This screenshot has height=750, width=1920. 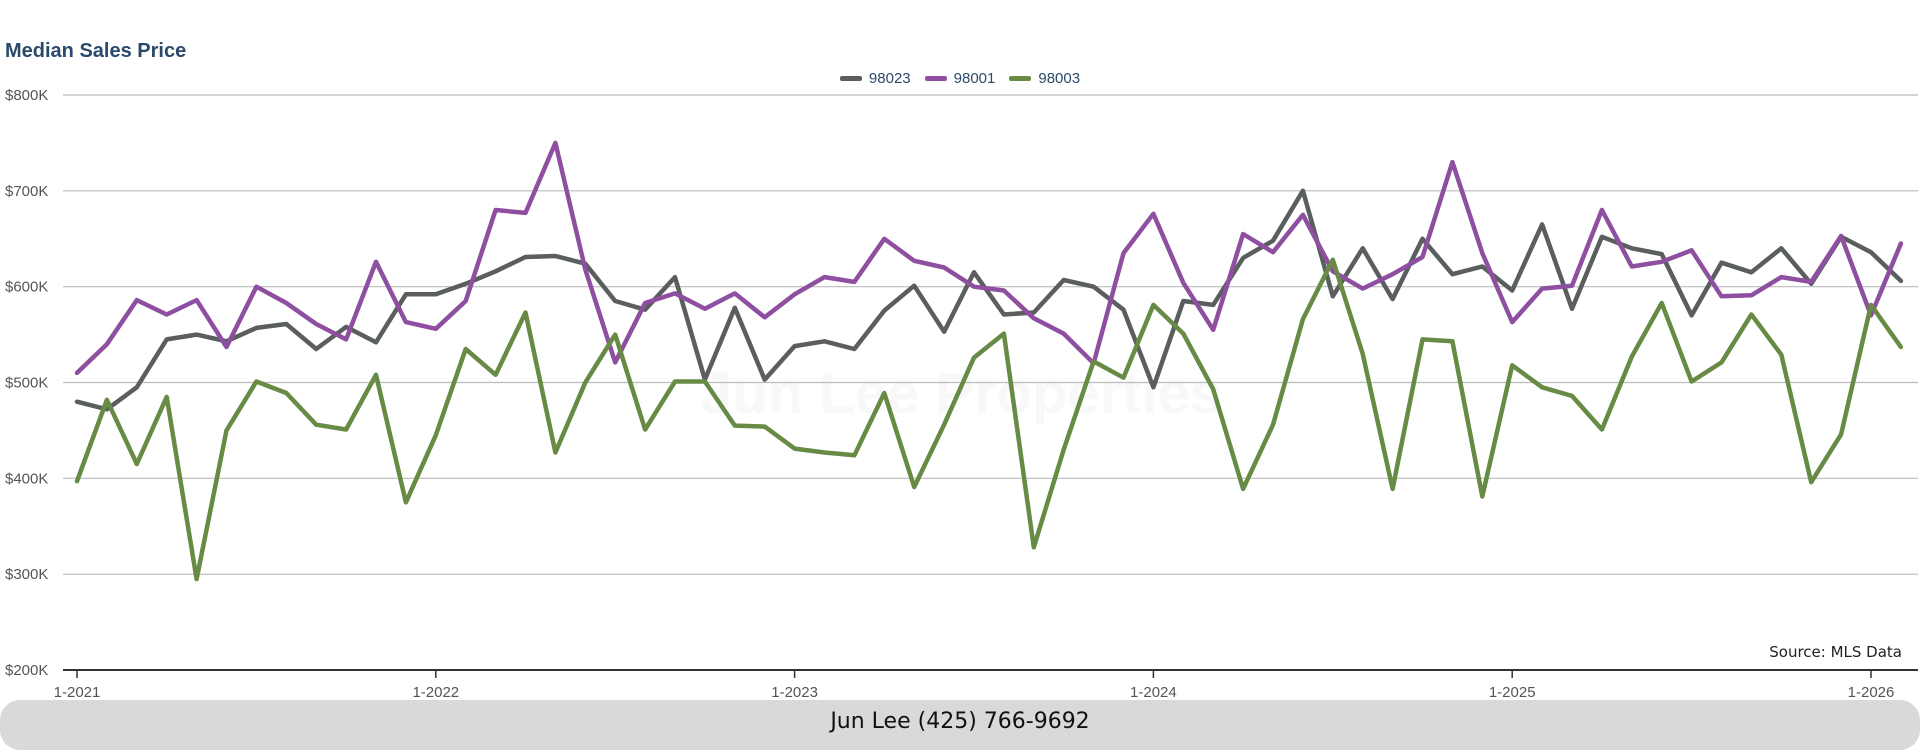 What do you see at coordinates (26, 670) in the screenshot?
I see `y-tick-label: $200K` at bounding box center [26, 670].